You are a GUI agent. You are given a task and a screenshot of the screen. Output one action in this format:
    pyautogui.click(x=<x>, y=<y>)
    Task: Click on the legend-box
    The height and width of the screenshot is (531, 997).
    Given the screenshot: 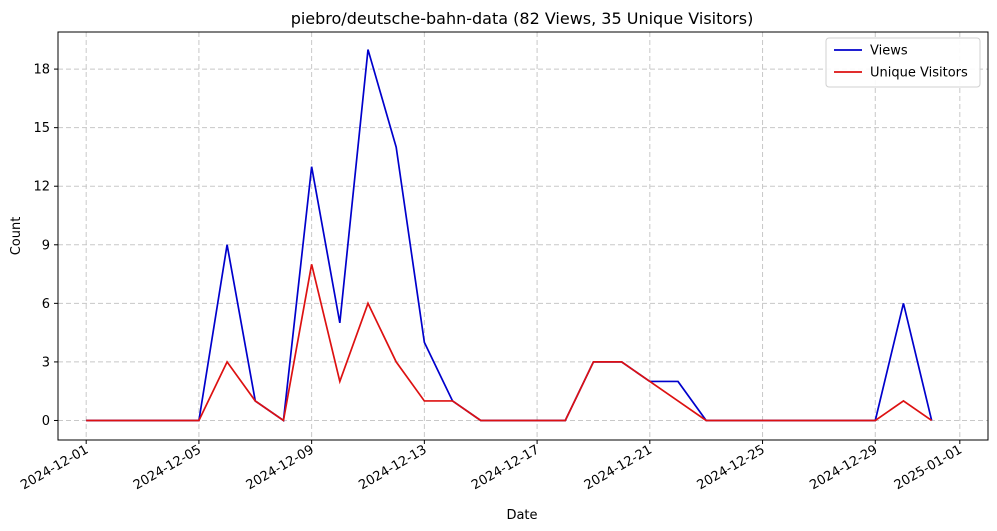 What is the action you would take?
    pyautogui.click(x=903, y=62)
    